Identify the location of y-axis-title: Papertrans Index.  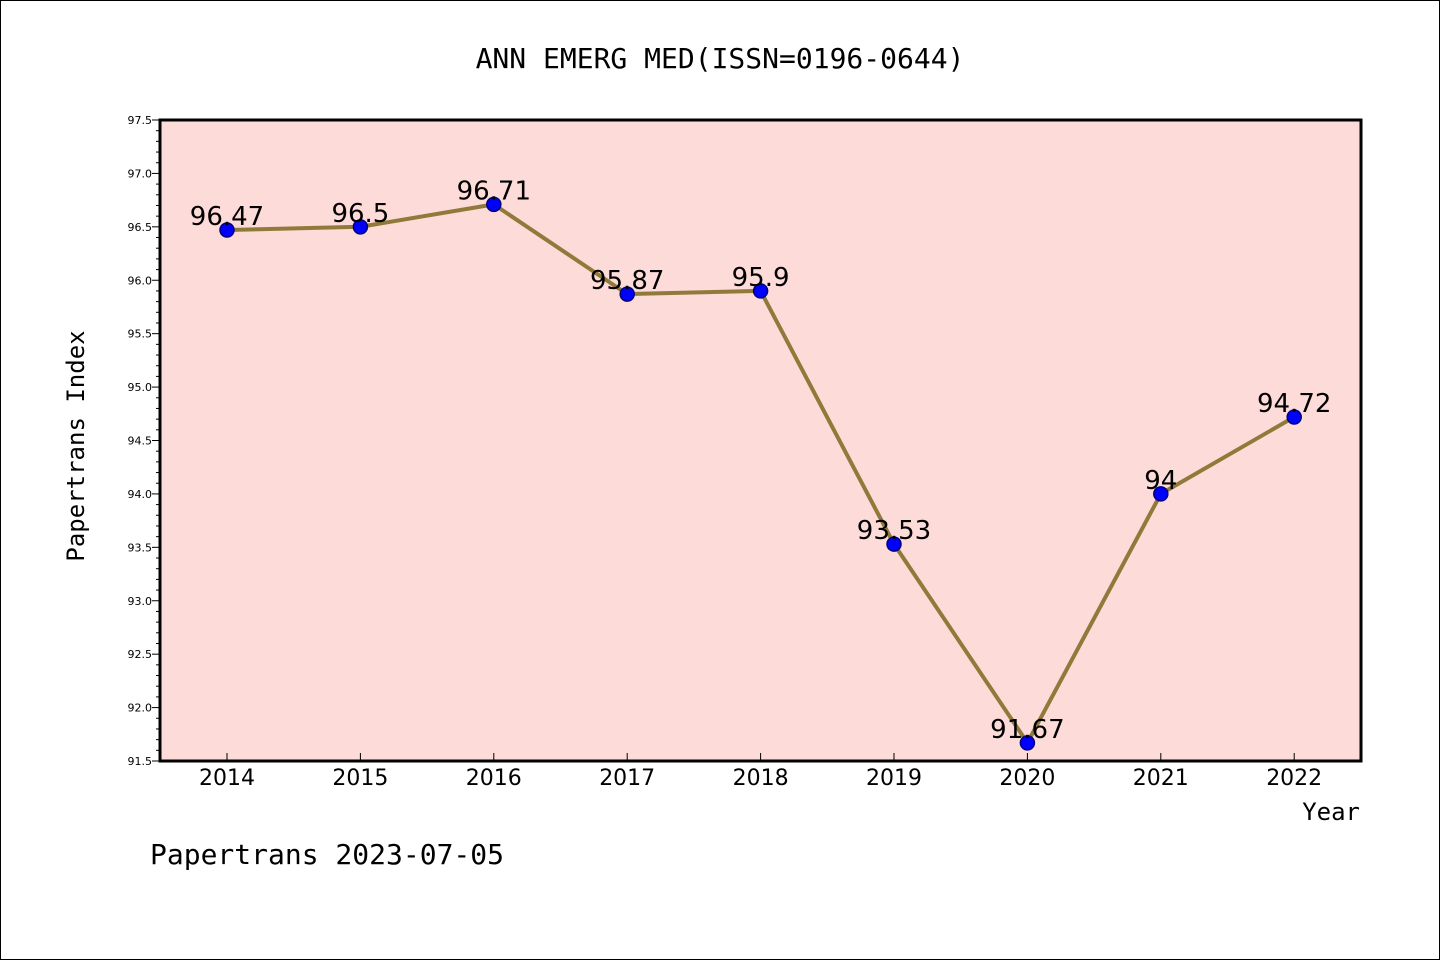
(76, 445).